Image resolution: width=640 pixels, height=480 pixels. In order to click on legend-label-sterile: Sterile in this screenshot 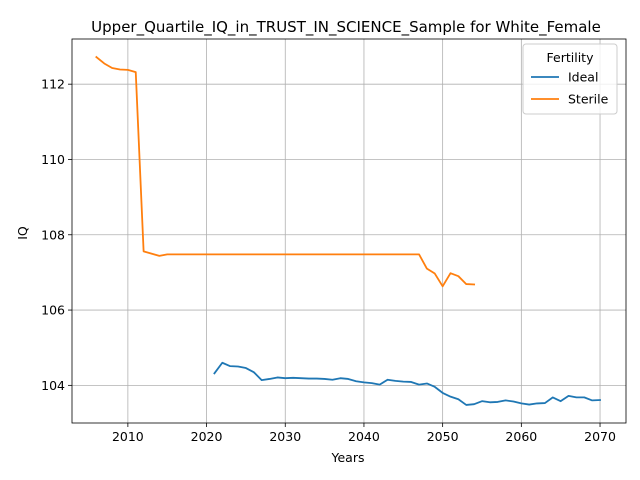, I will do `click(588, 99)`.